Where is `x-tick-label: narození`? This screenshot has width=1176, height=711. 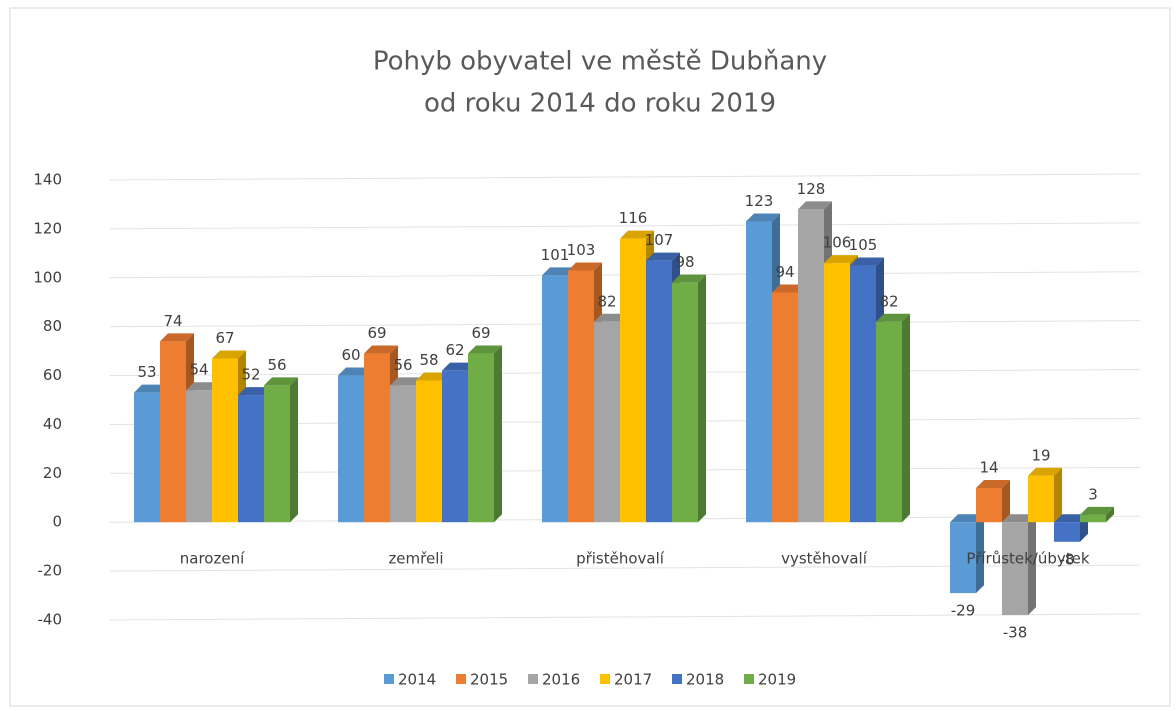
x-tick-label: narození is located at coordinates (212, 558).